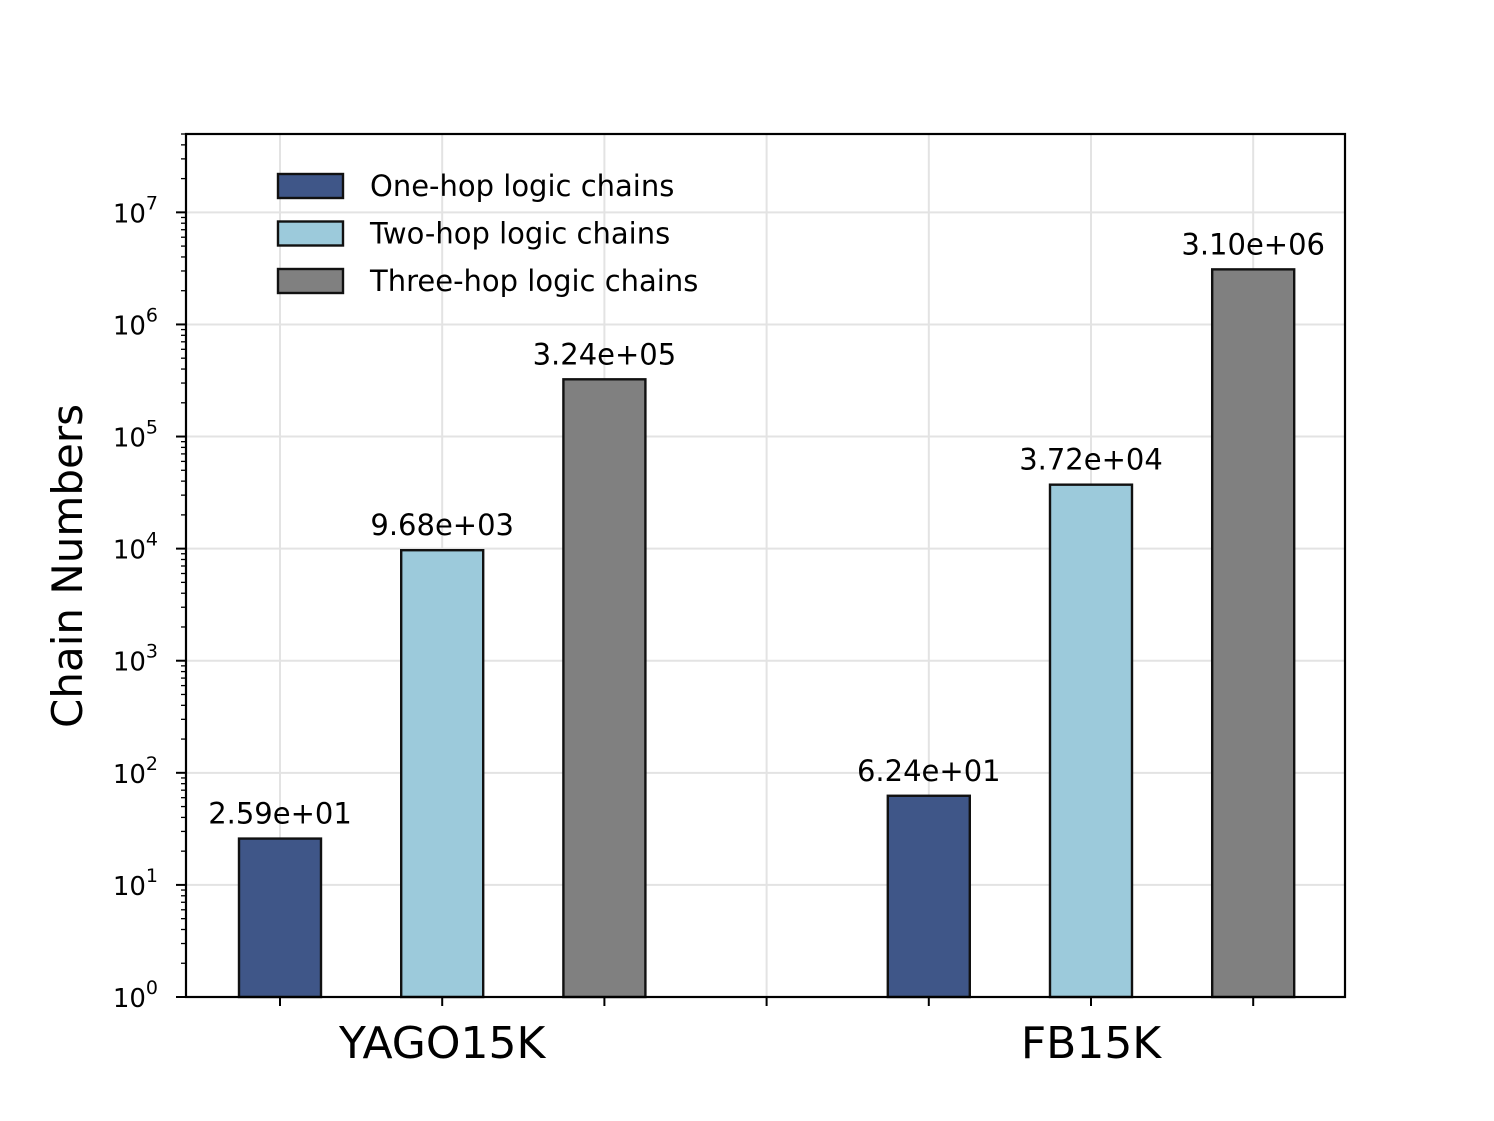 The image size is (1494, 1121). Describe the element at coordinates (1091, 1043) in the screenshot. I see `x-category-label: FB15K` at that location.